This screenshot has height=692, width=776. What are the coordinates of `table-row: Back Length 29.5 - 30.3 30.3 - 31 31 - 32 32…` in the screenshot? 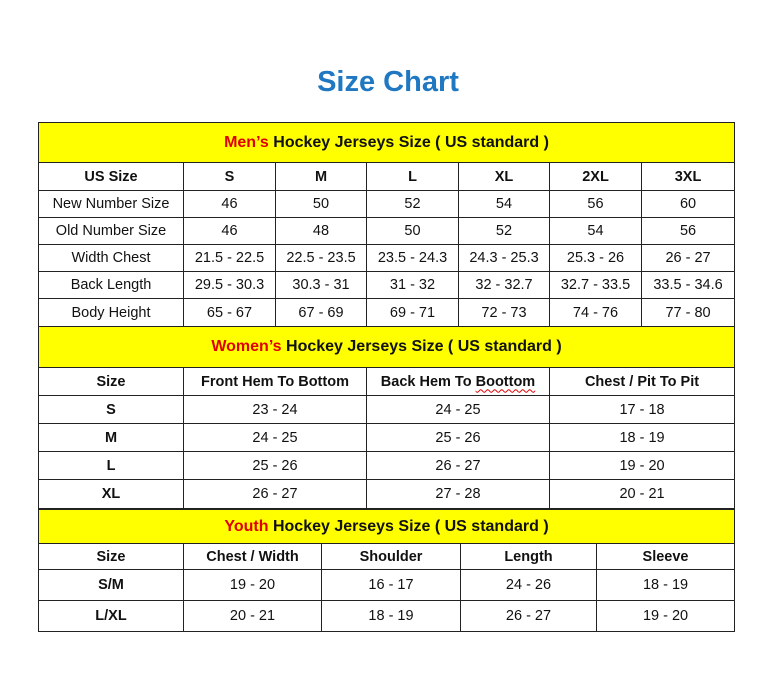 It's located at (387, 285).